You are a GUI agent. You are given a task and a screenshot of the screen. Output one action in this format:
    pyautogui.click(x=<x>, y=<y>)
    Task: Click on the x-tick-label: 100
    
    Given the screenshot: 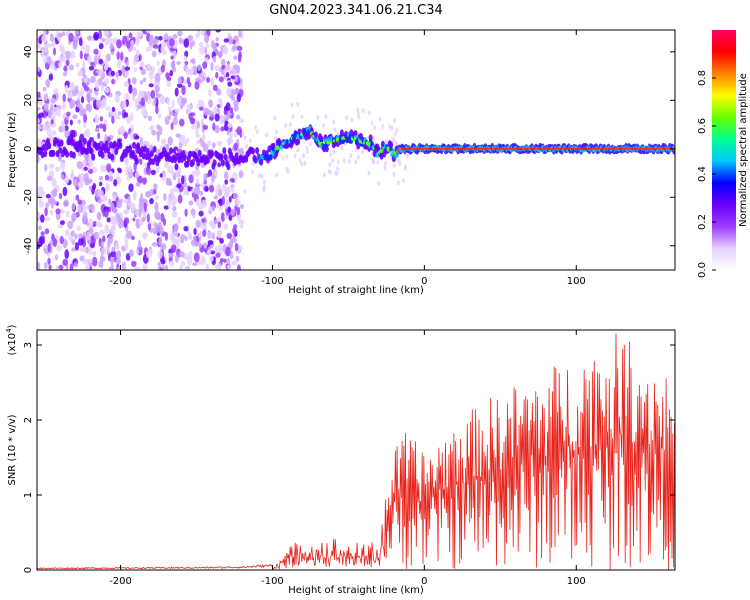 What is the action you would take?
    pyautogui.click(x=576, y=281)
    